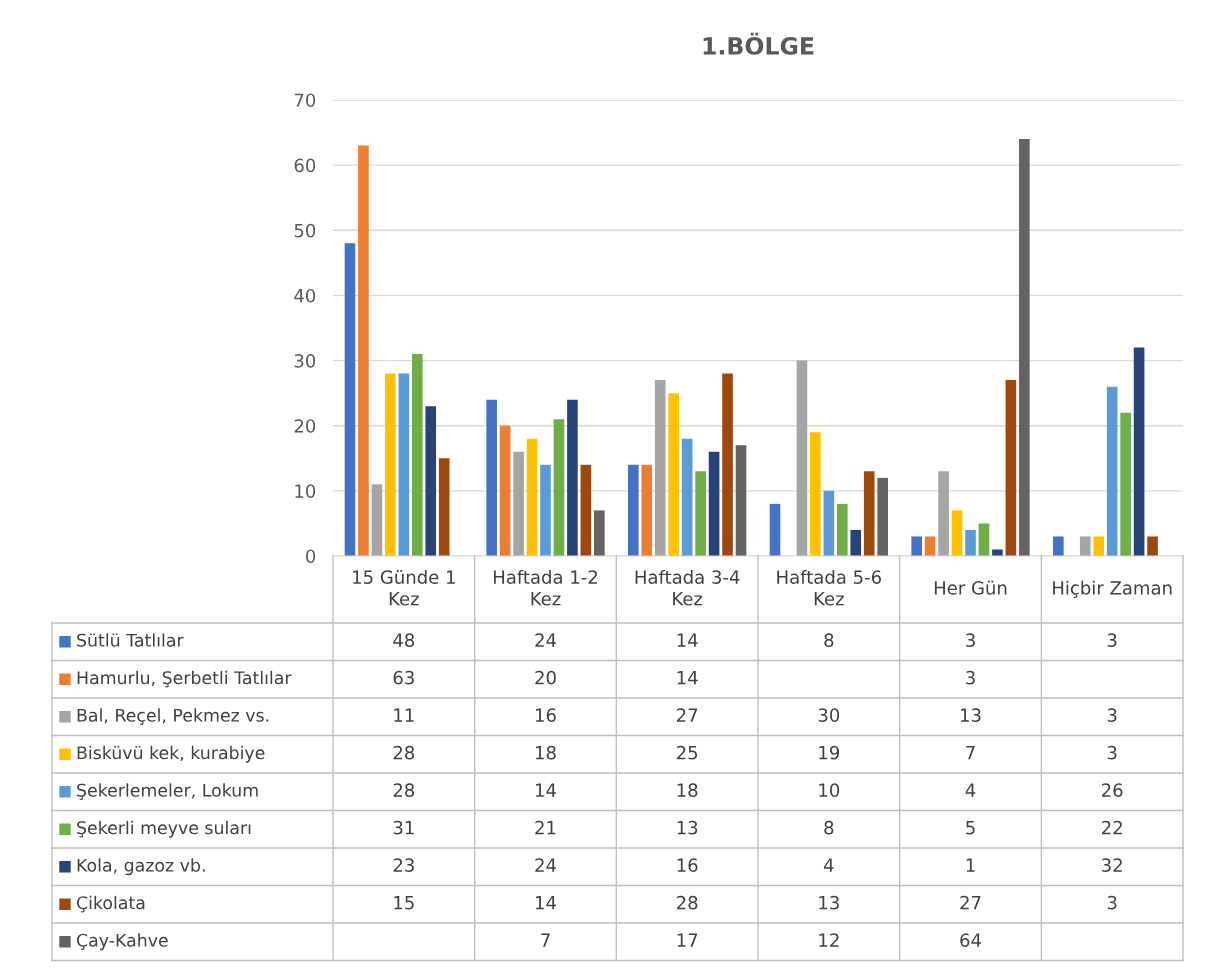 The height and width of the screenshot is (976, 1212). I want to click on legend-label: Çikolata, so click(110, 904).